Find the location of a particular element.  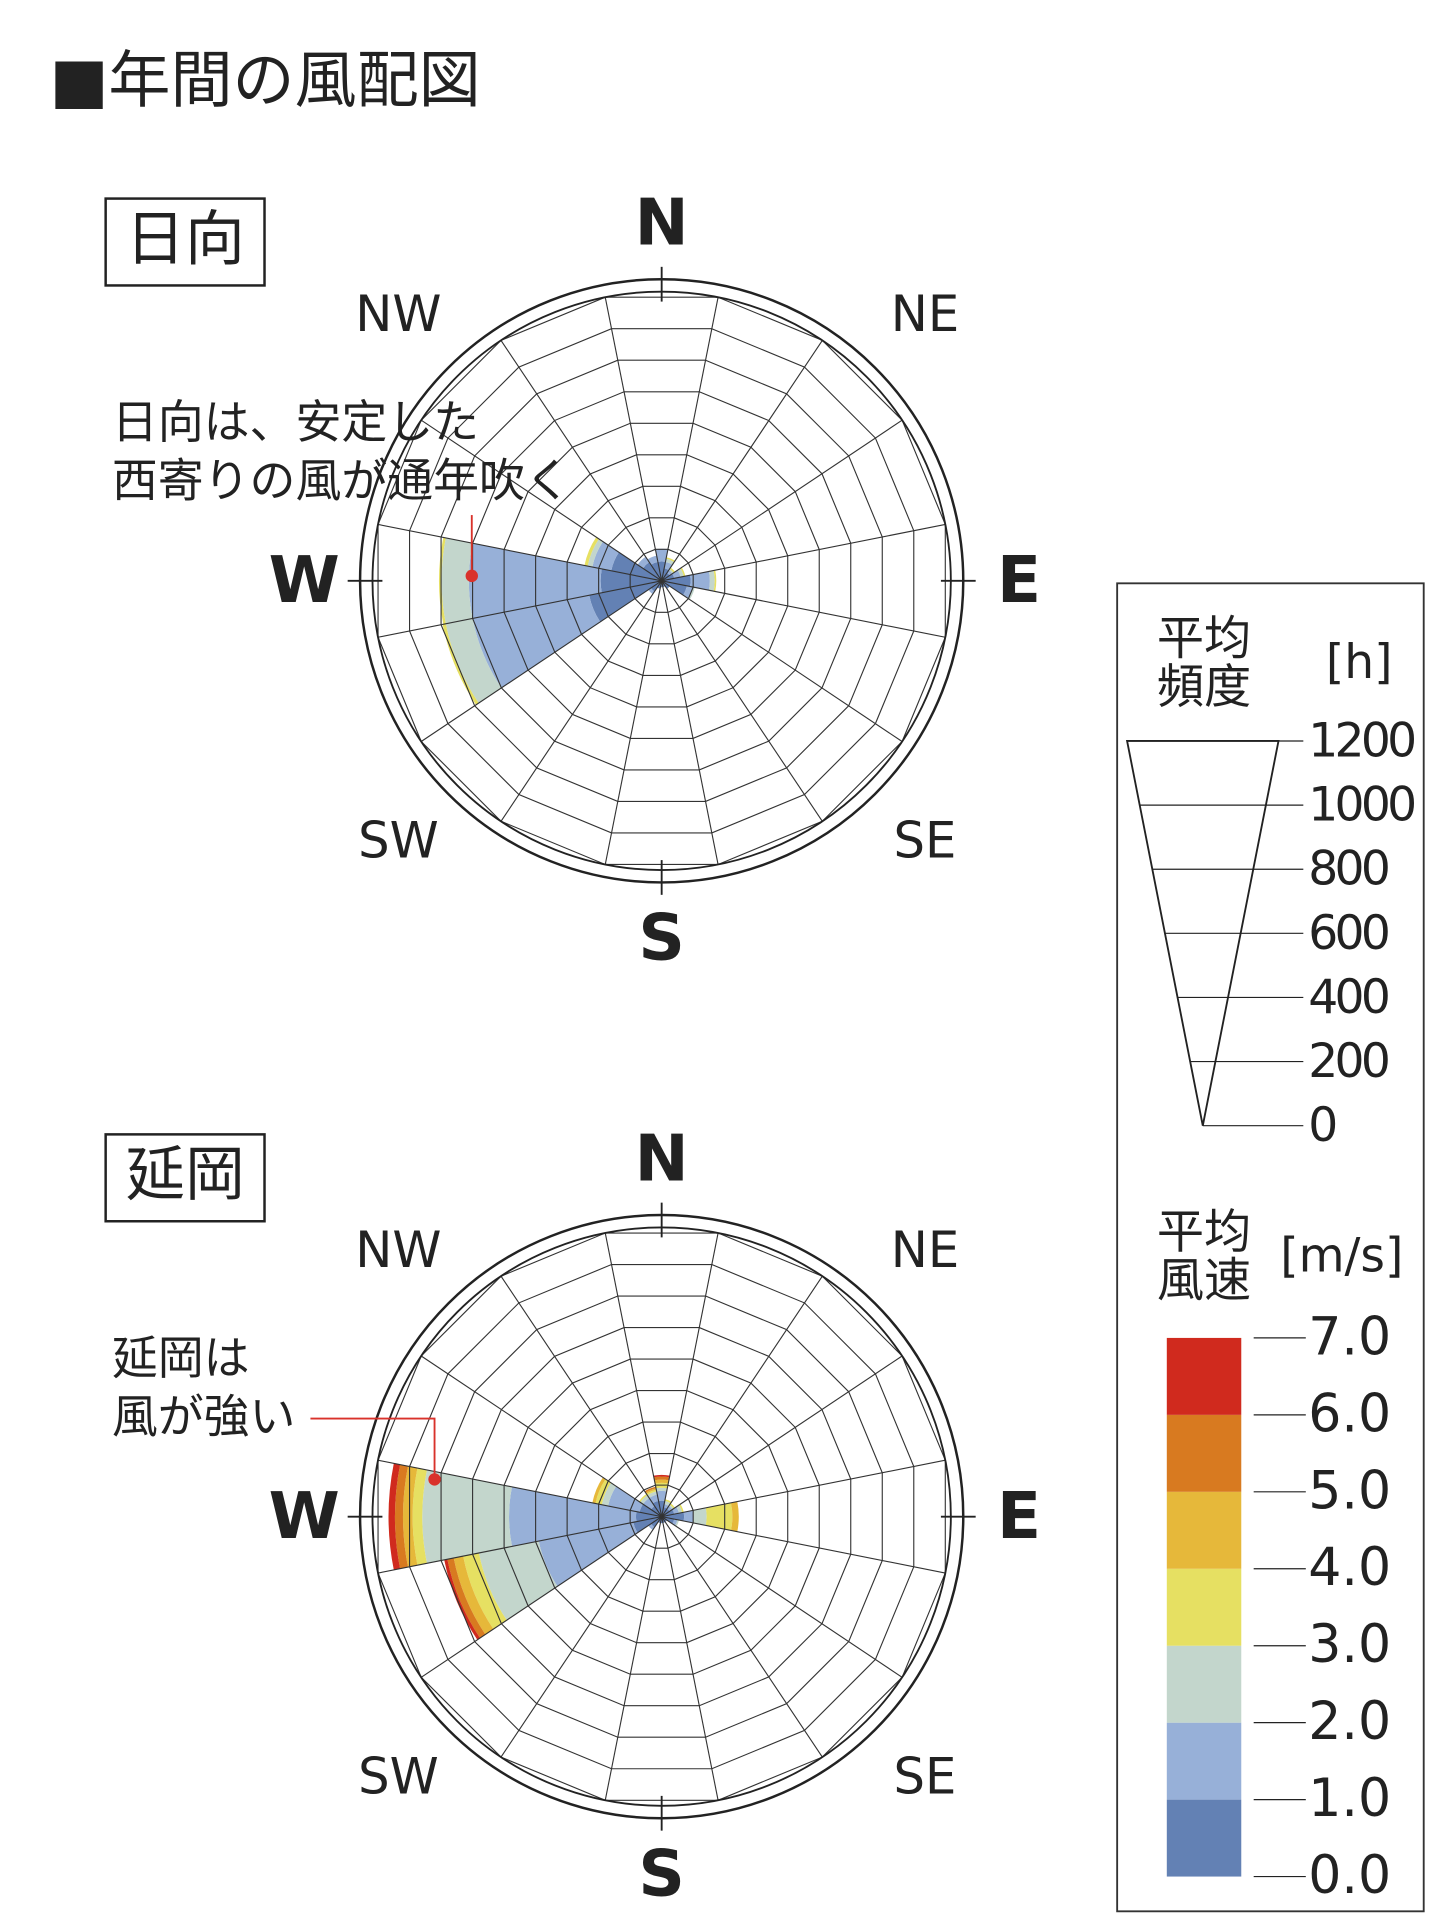

legend-tick-label: 1200 is located at coordinates (1361, 740).